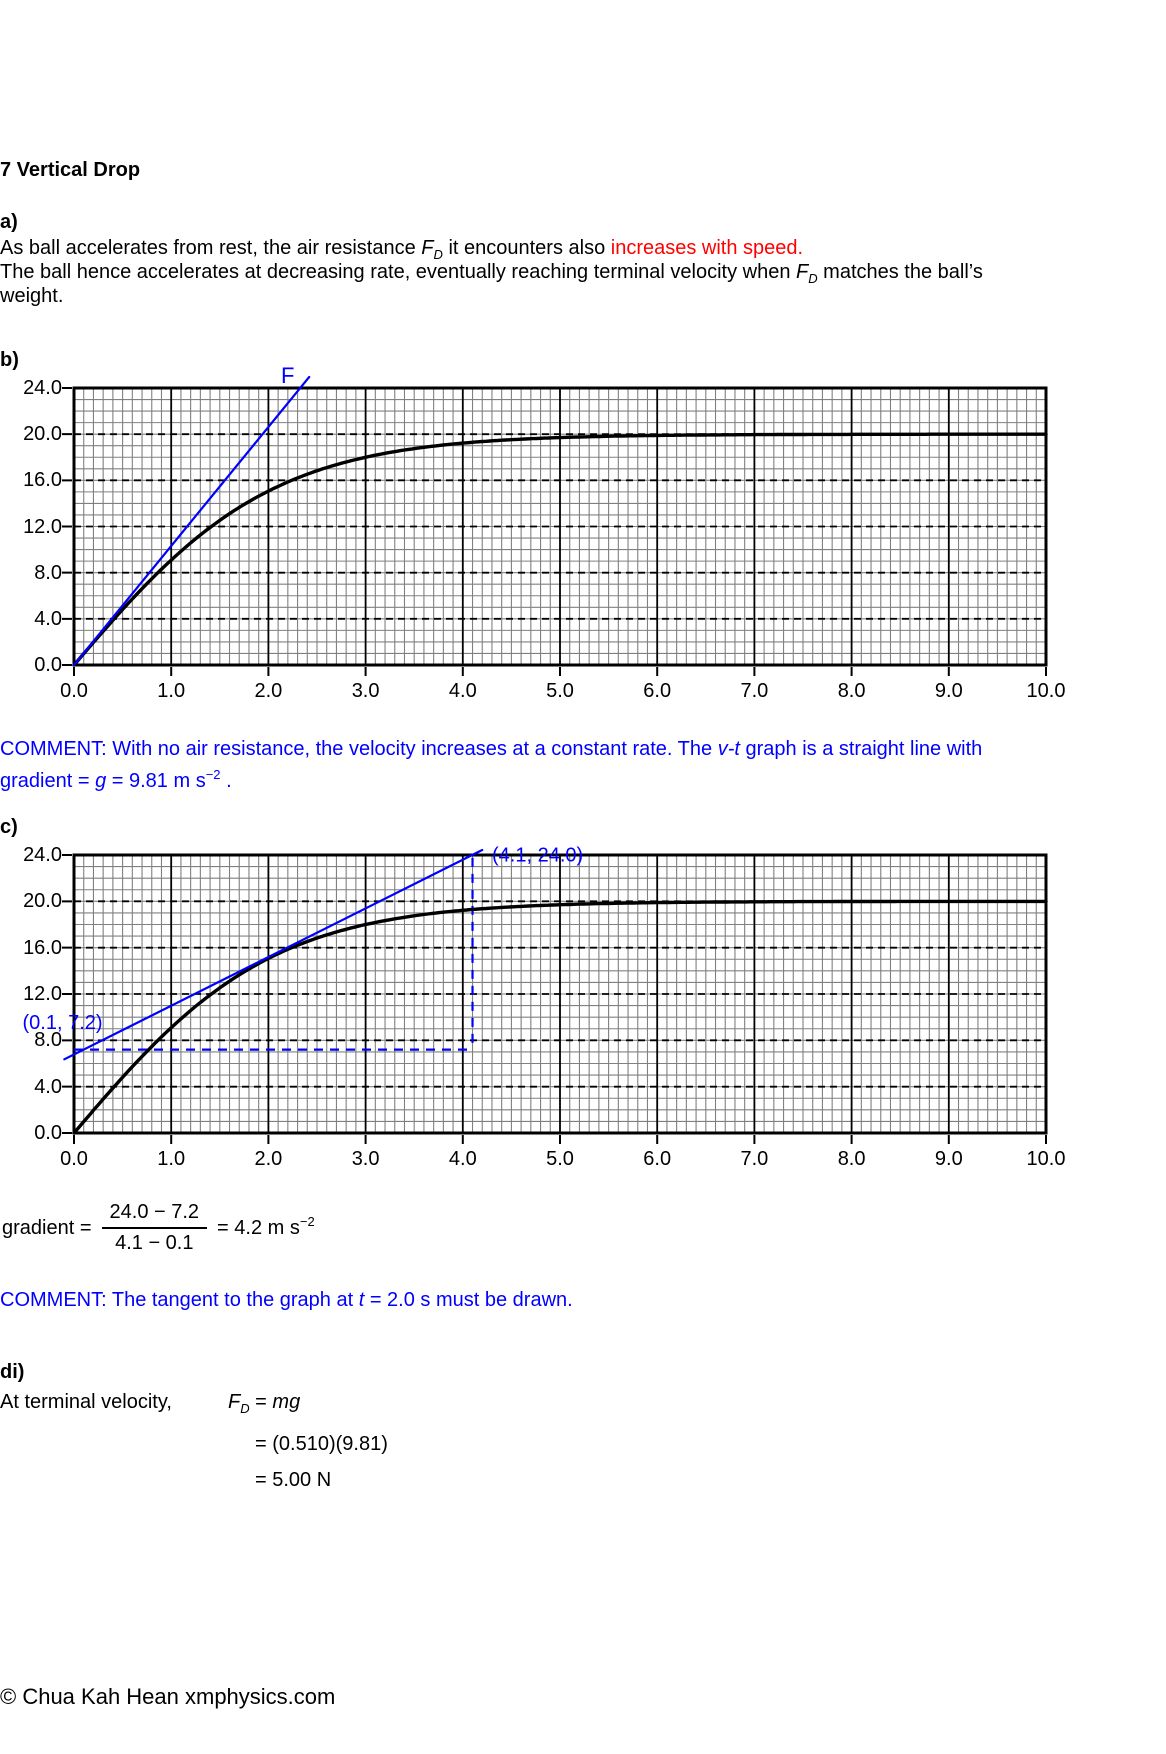 This screenshot has height=1754, width=1166. I want to click on g-symbol: g, so click(101, 781).